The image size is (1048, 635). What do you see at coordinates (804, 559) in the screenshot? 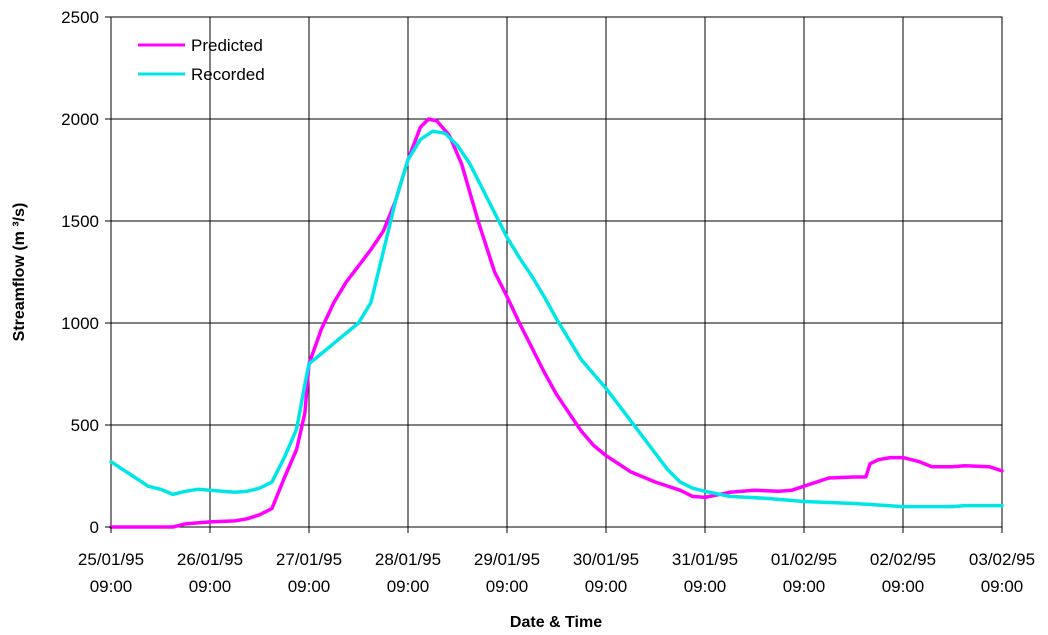
I see `x-tick-label-date: 01/02/95` at bounding box center [804, 559].